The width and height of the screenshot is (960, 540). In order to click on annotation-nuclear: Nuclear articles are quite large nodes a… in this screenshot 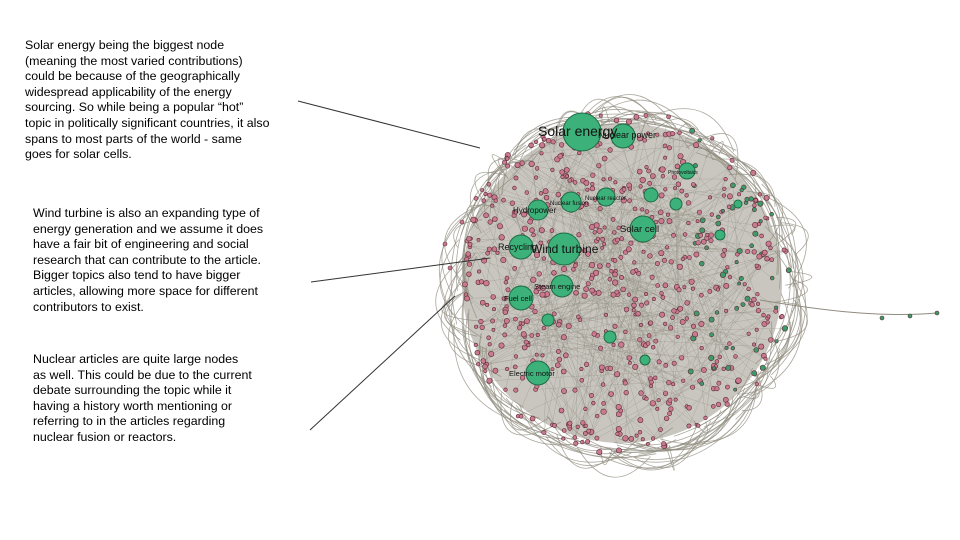, I will do `click(142, 398)`.